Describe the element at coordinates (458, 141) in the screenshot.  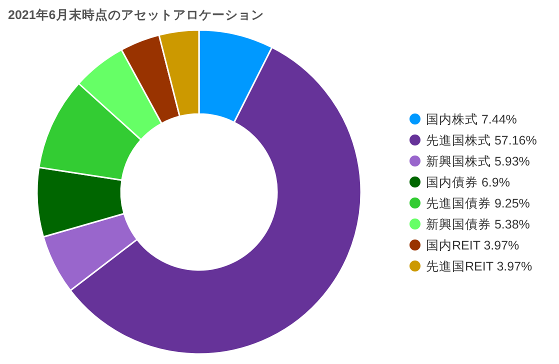
I see `legend-label: 先進国株式` at that location.